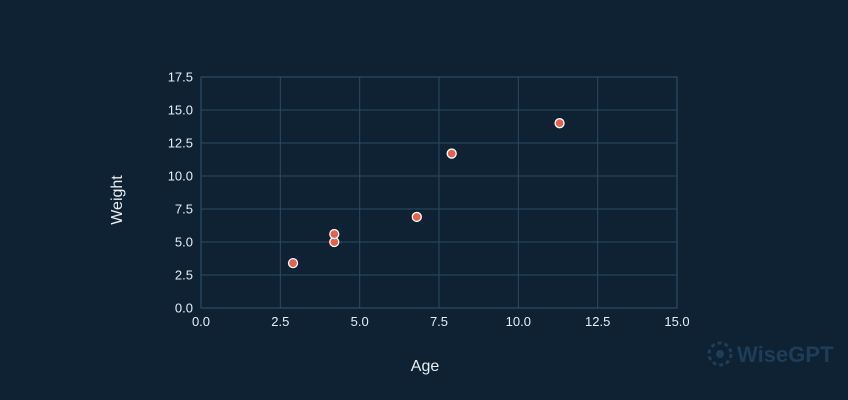 The height and width of the screenshot is (400, 848). I want to click on watermark-text: WiseGPT, so click(785, 354).